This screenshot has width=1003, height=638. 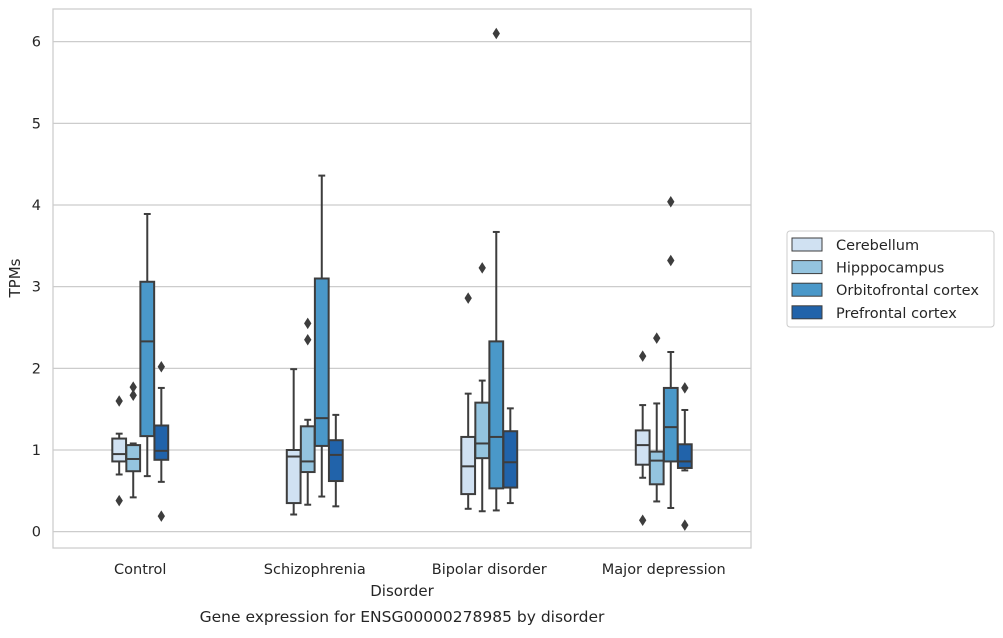 I want to click on legend-label: Cerebellum, so click(x=877, y=246).